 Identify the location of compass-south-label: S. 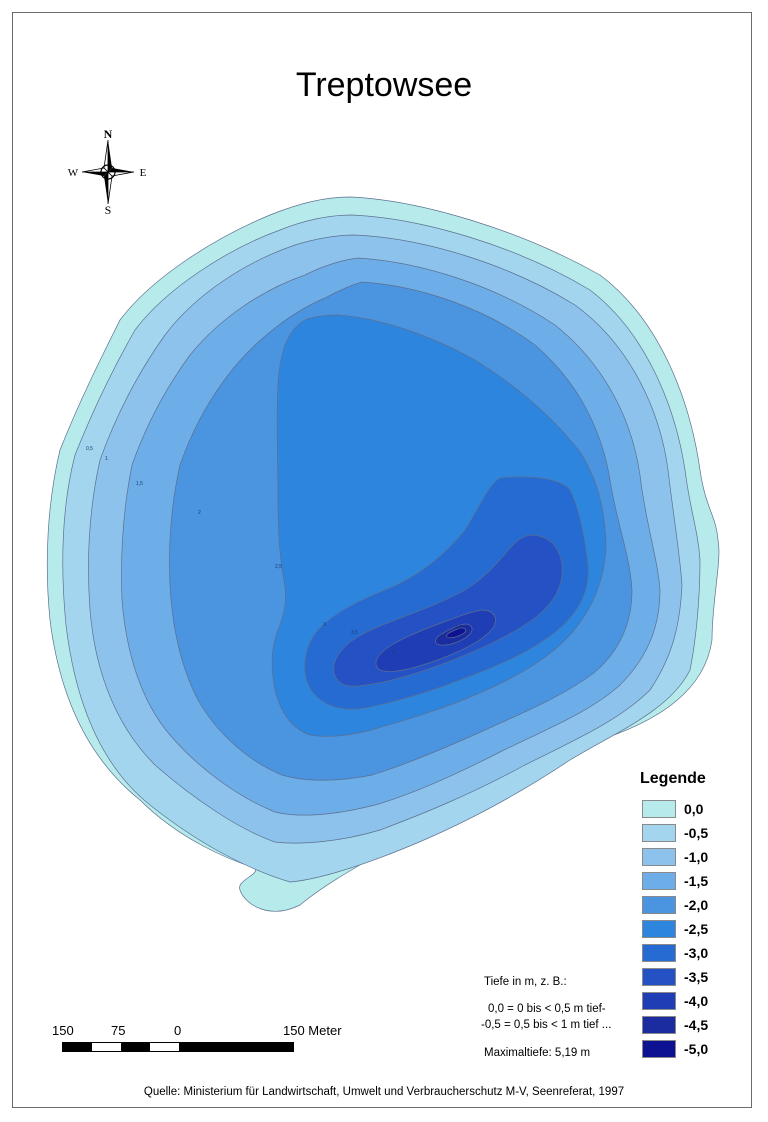
(108, 210).